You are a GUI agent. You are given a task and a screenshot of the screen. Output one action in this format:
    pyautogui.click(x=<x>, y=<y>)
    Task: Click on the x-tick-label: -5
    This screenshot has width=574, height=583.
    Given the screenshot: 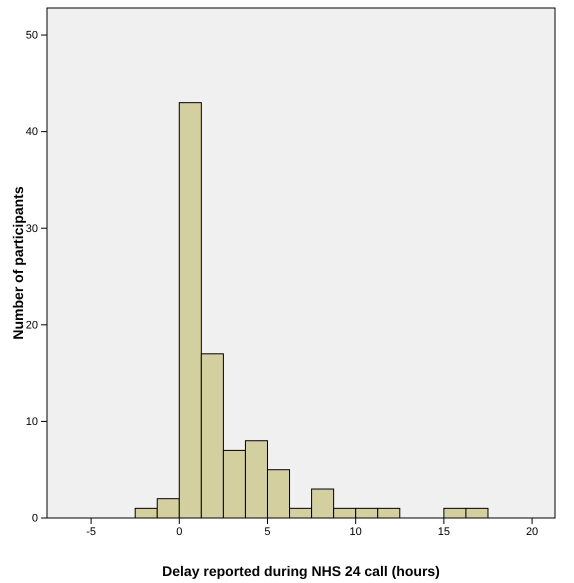 What is the action you would take?
    pyautogui.click(x=91, y=532)
    